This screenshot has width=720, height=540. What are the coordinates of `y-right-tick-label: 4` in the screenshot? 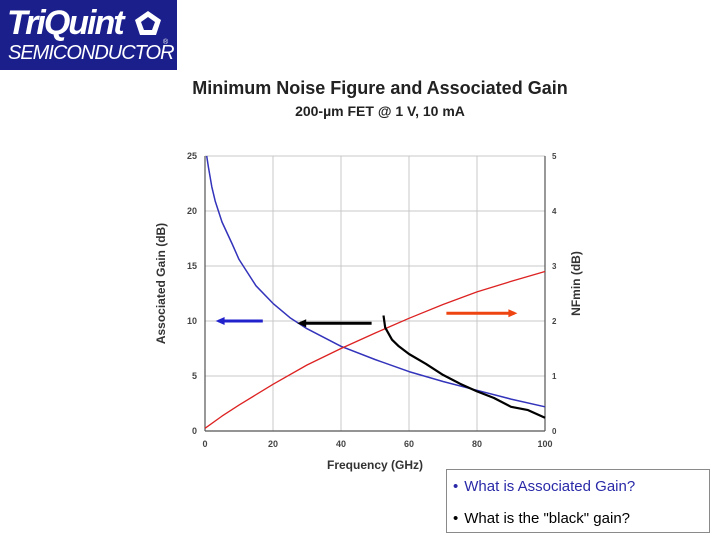 It's located at (554, 211).